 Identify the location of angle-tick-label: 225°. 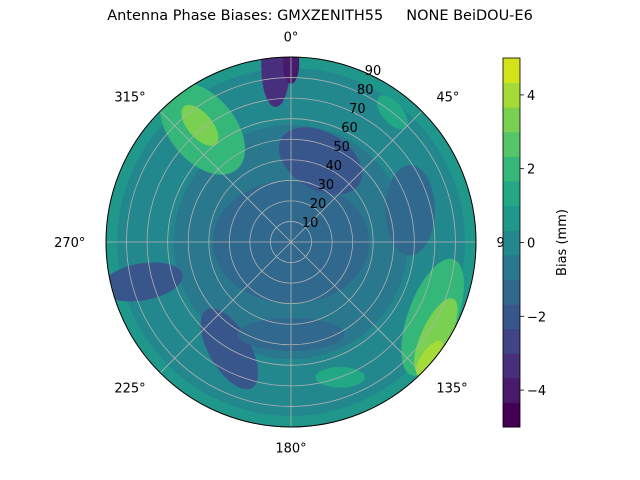
(129, 388).